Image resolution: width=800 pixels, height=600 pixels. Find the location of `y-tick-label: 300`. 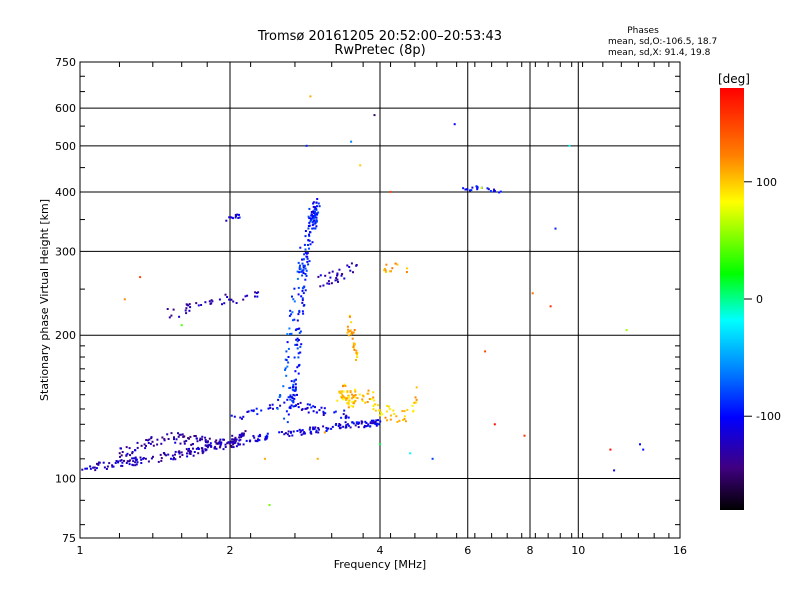

y-tick-label: 300 is located at coordinates (65, 251).